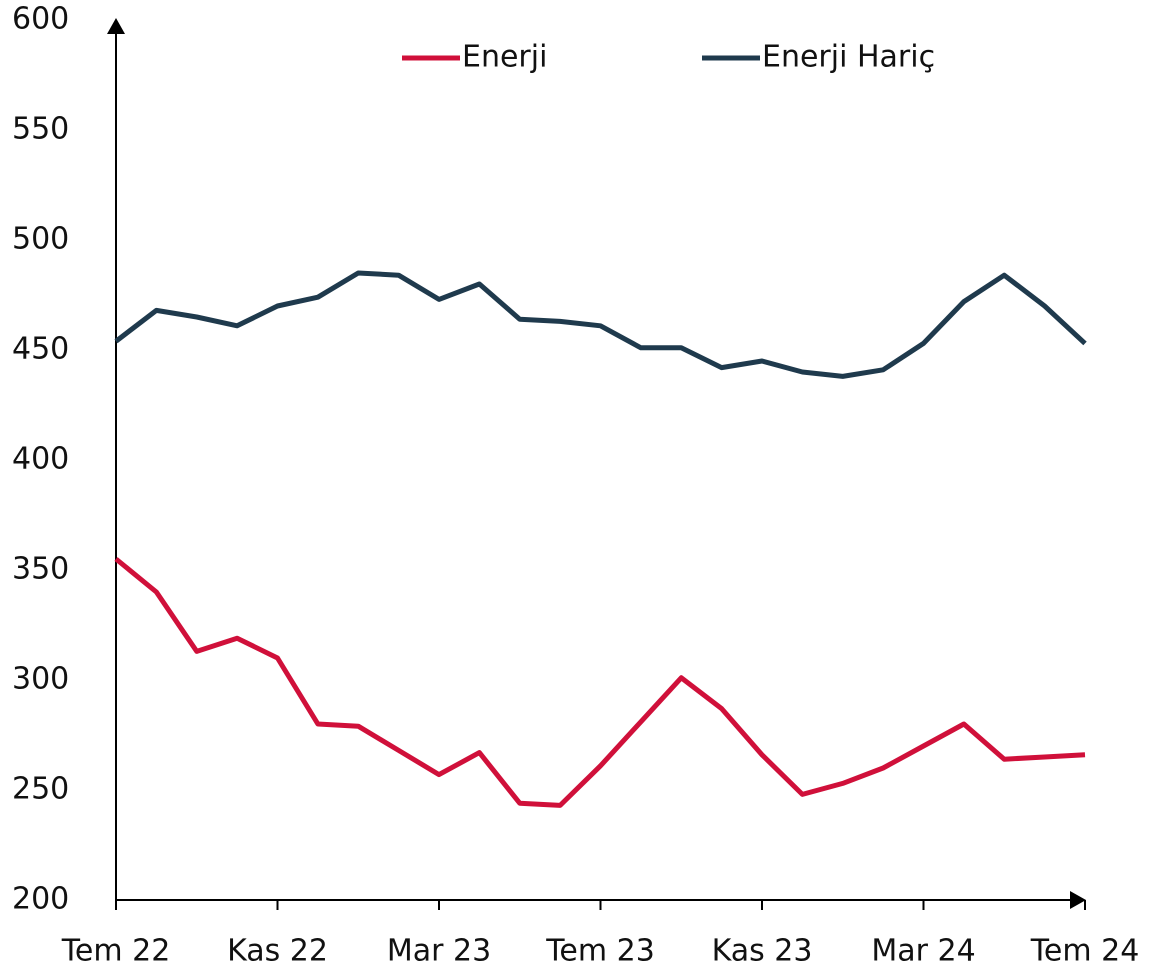 Image resolution: width=1153 pixels, height=975 pixels. What do you see at coordinates (40, 789) in the screenshot?
I see `y-tick-label: 250` at bounding box center [40, 789].